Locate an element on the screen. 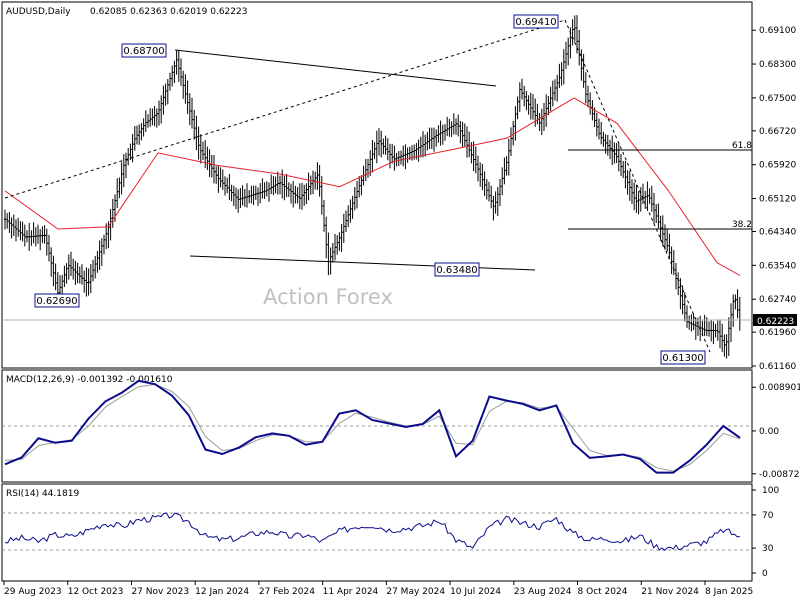 The height and width of the screenshot is (600, 800). time-tick-label: 29 Aug 2023 is located at coordinates (33, 592).